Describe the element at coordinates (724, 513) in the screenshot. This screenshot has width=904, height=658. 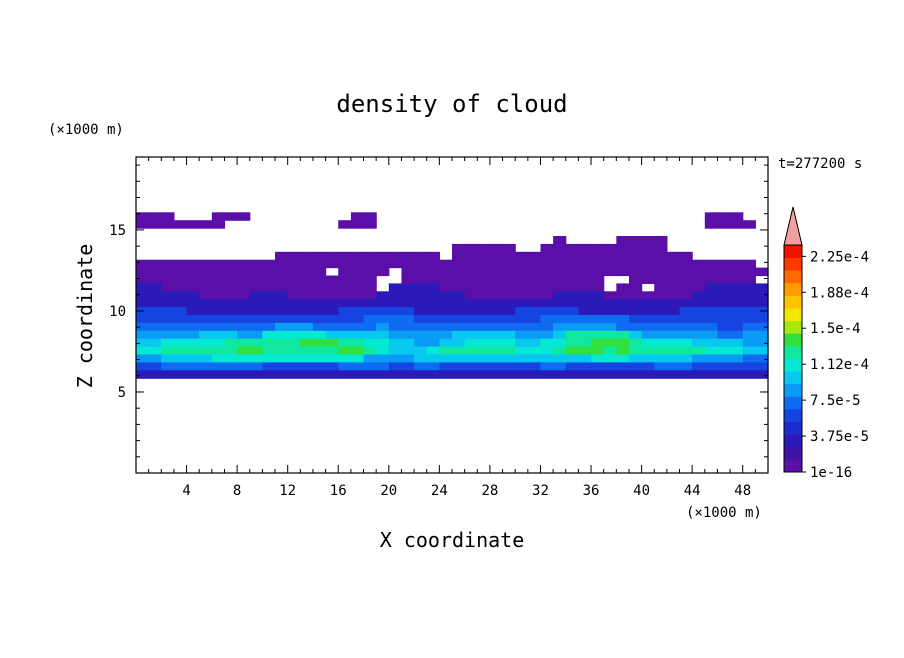
I see `x-unit-label: (×1000 m)` at that location.